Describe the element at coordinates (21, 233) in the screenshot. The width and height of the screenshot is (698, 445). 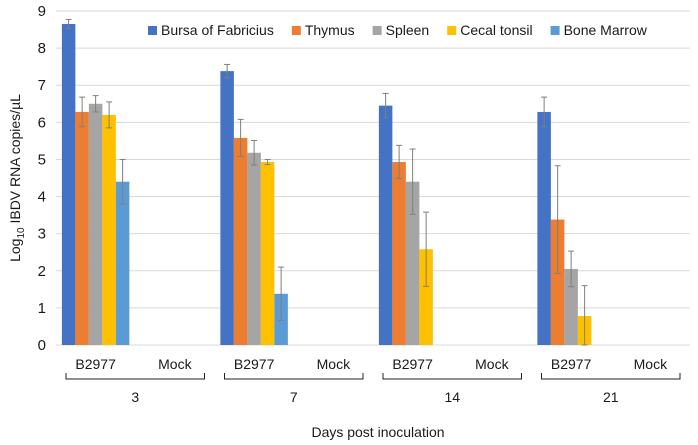
I see `y-axis-title-subscript: 10` at that location.